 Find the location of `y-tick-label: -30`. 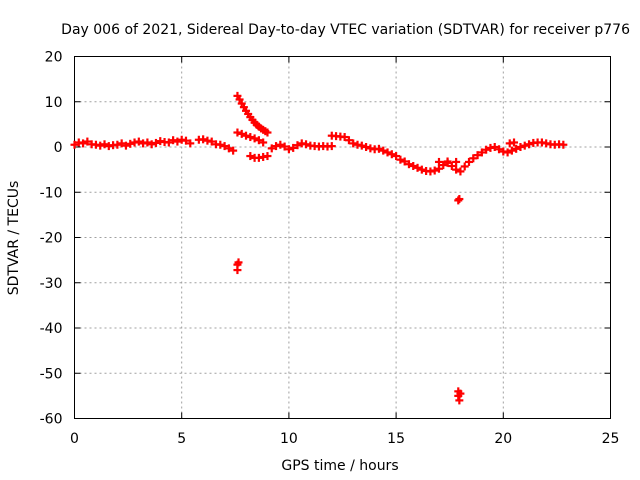

y-tick-label: -30 is located at coordinates (51, 284).